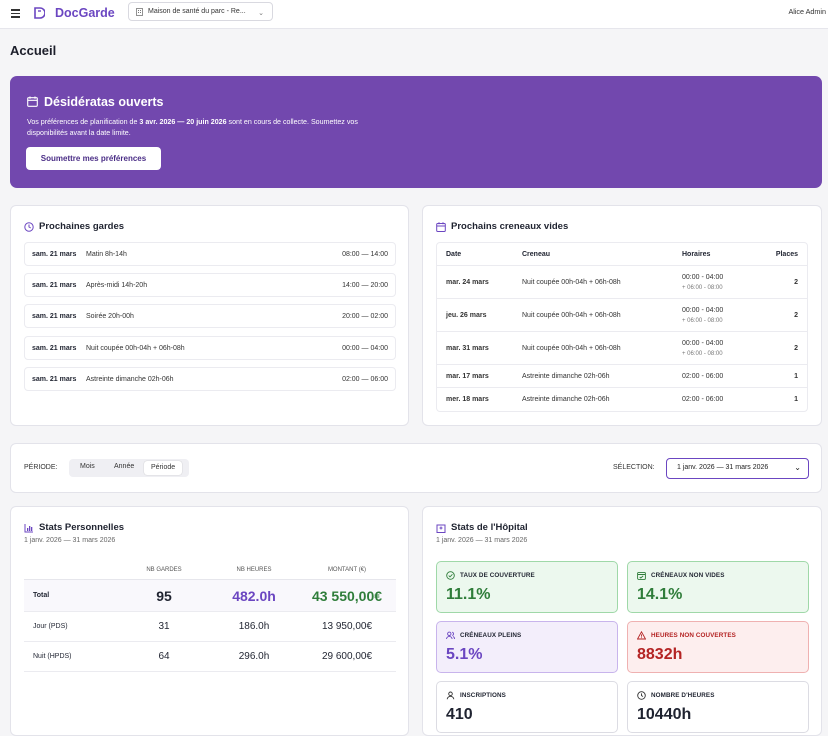 The width and height of the screenshot is (828, 736). Describe the element at coordinates (39, 13) in the screenshot. I see `docgarde-logo-icon` at that location.